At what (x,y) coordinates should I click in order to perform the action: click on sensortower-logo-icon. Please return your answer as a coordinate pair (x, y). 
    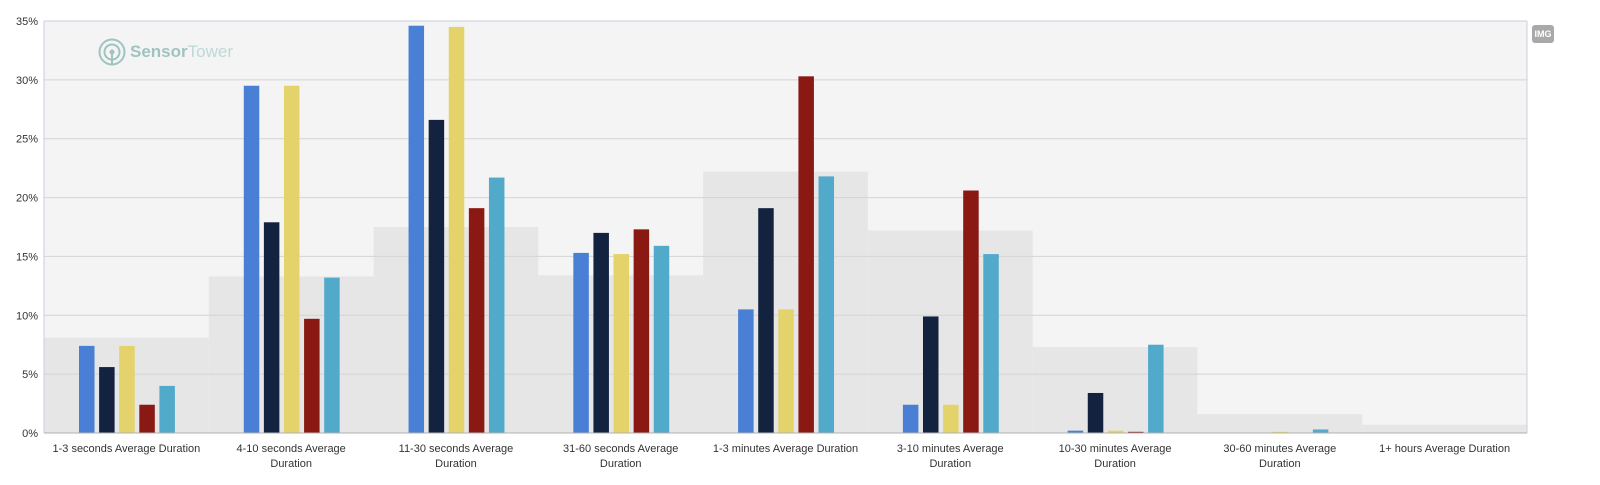
    Looking at the image, I should click on (112, 52).